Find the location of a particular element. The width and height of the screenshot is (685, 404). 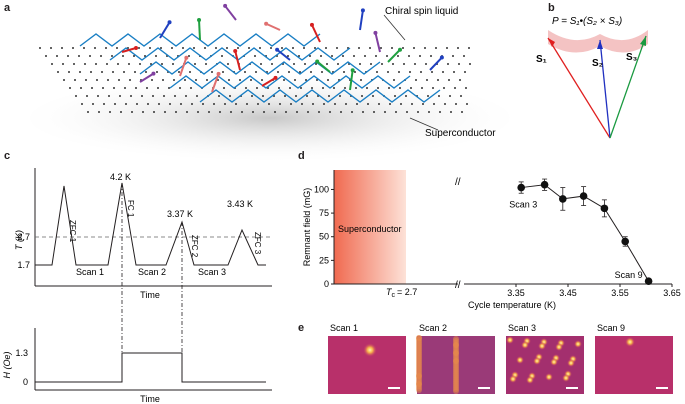

kagome-chain is located at coordinates (290, 82).